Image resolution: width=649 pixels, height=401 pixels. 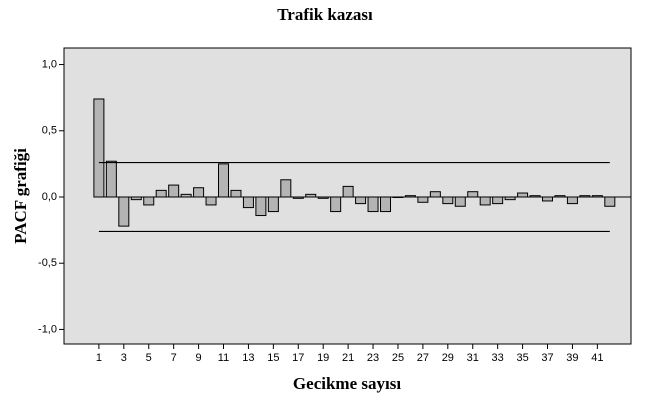 I want to click on x-tick-label: 11, so click(x=223, y=358).